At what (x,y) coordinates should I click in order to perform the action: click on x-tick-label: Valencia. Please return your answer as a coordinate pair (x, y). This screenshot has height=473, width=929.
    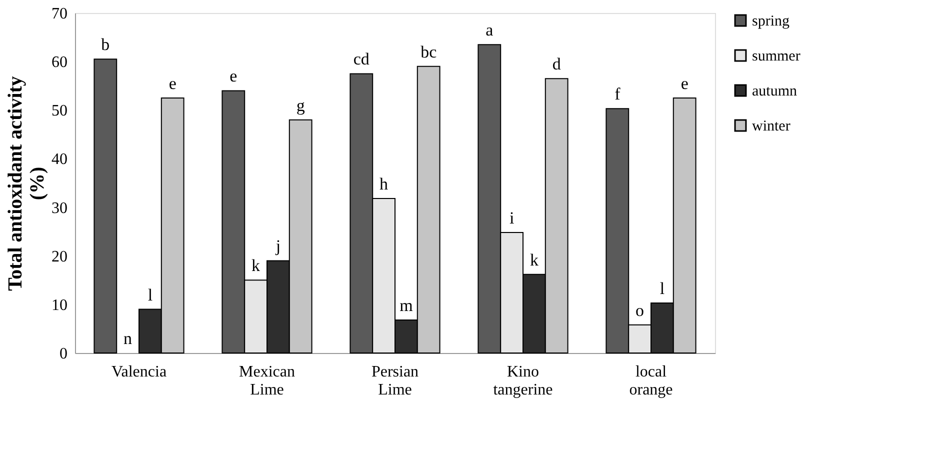
    Looking at the image, I should click on (139, 372).